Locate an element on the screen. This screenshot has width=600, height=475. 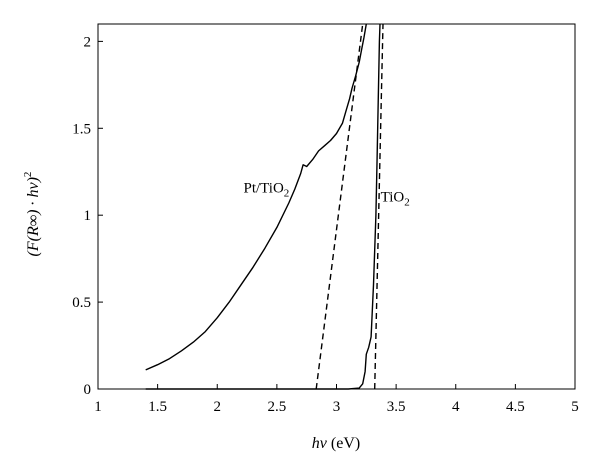
x-tick-label: 3 is located at coordinates (337, 407).